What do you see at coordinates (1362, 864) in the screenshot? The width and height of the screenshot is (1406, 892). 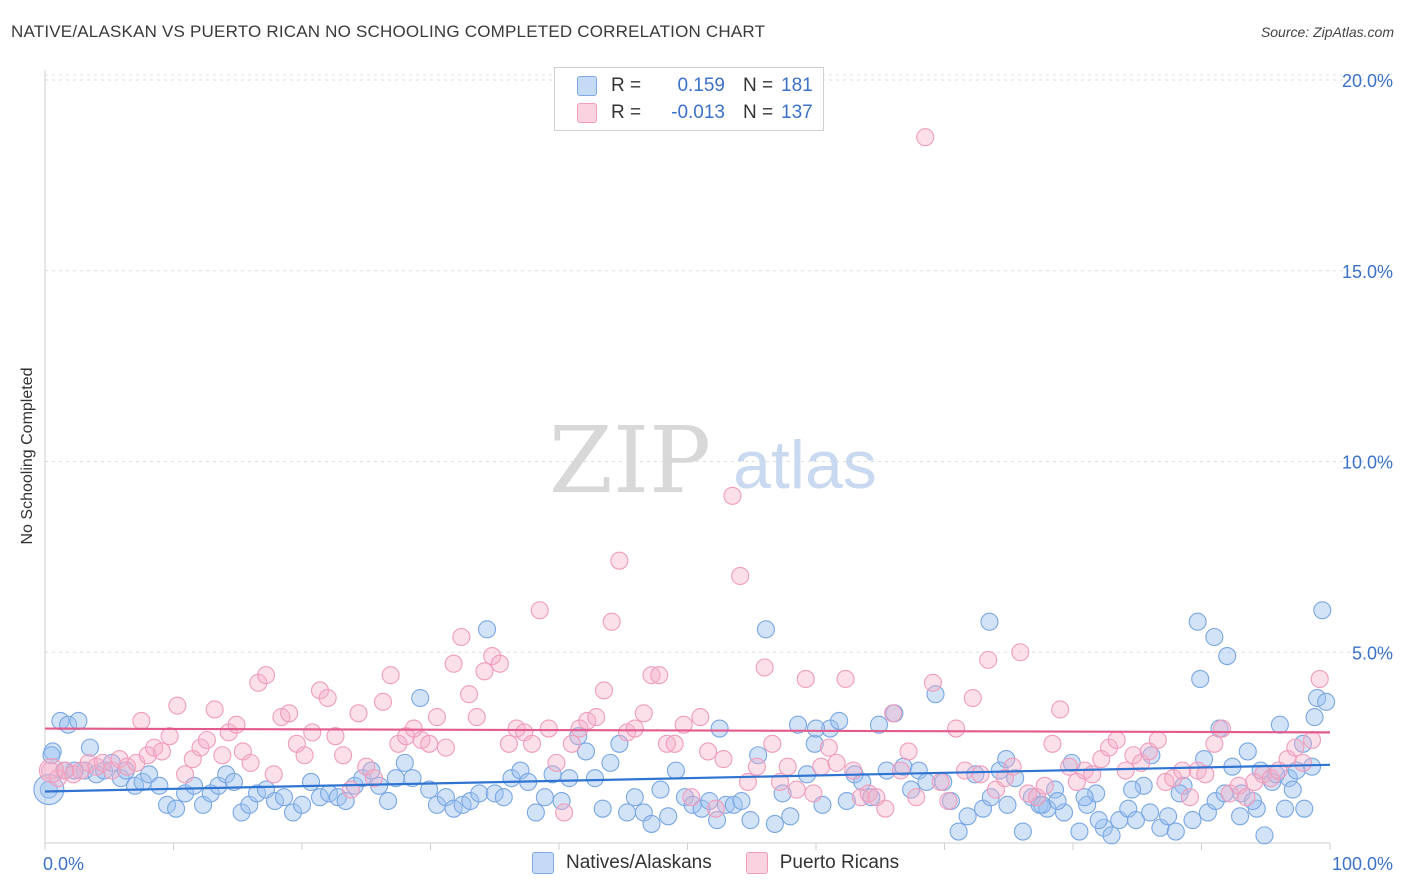 I see `x-tick-label: 100.0%` at bounding box center [1362, 864].